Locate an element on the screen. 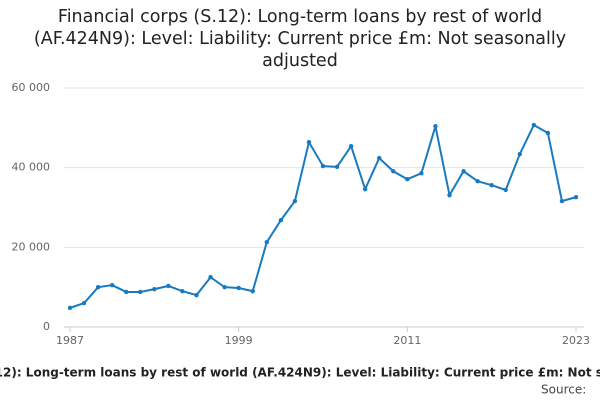 This screenshot has width=600, height=400. y-tick-label: 40 000 is located at coordinates (31, 167).